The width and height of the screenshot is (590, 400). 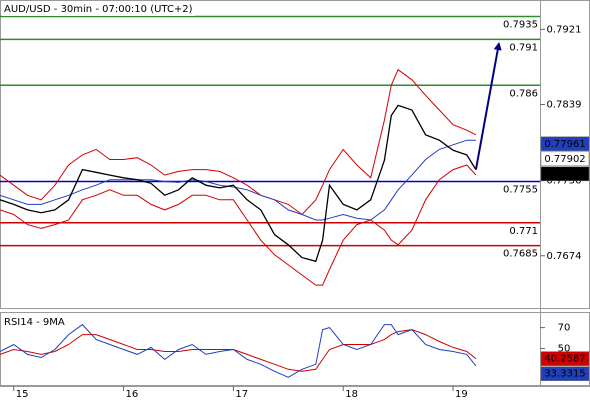 I want to click on x-tick-label: 15, so click(x=22, y=394).